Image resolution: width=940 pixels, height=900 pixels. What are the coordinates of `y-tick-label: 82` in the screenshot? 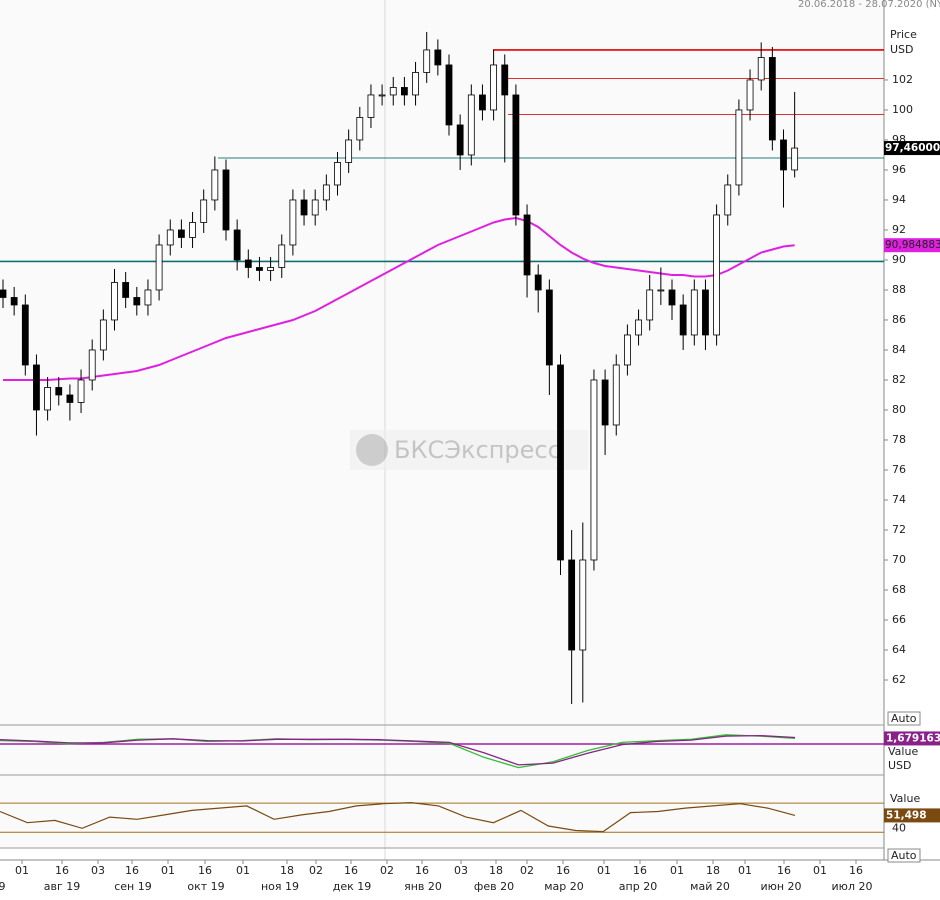 It's located at (899, 379).